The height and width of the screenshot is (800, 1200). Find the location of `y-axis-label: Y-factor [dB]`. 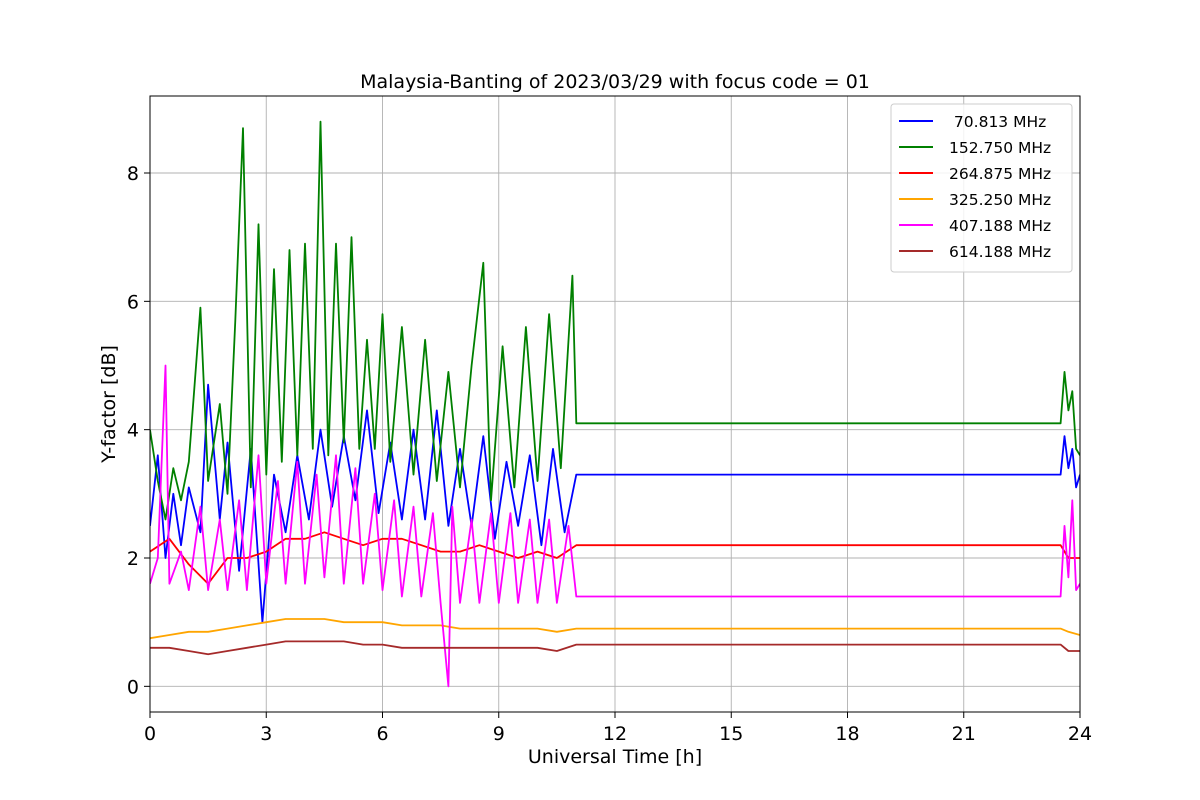

y-axis-label: Y-factor [dB] is located at coordinates (109, 404).